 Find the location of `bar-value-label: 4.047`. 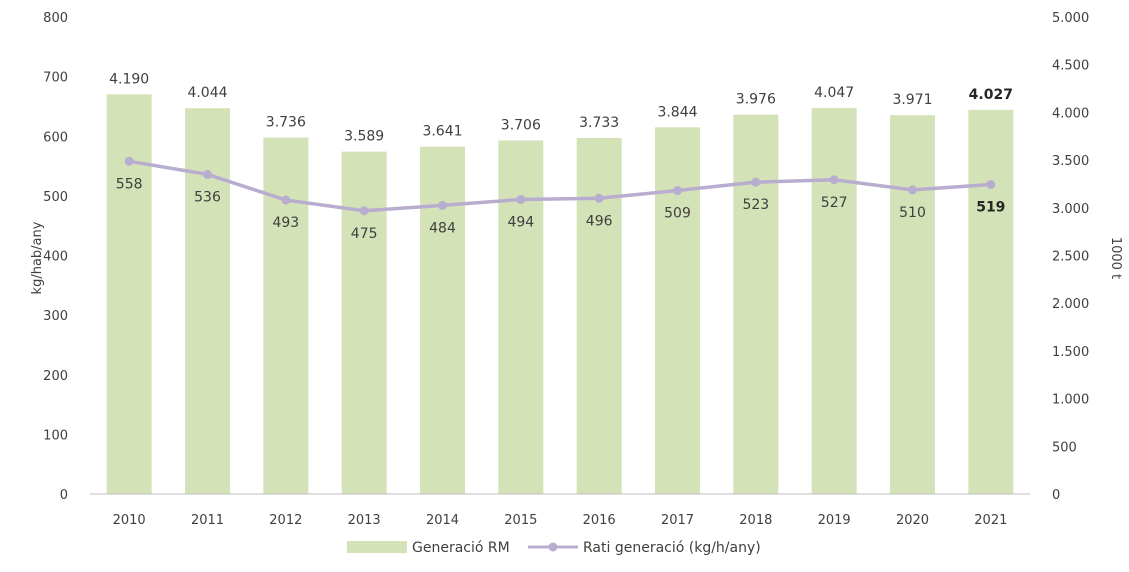

bar-value-label: 4.047 is located at coordinates (834, 93).